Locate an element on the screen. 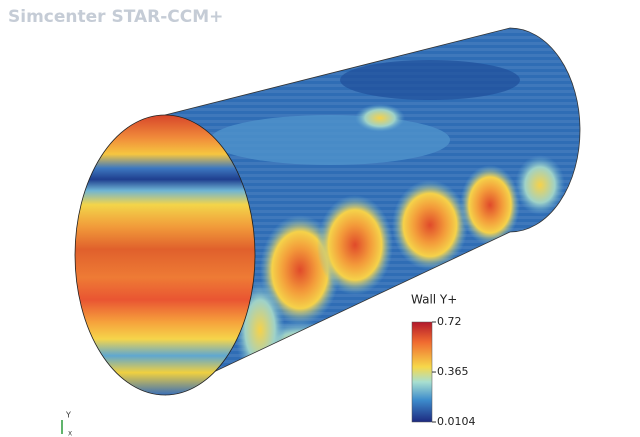 This screenshot has height=437, width=640. colorbar-tick-label: 0.72 is located at coordinates (449, 321).